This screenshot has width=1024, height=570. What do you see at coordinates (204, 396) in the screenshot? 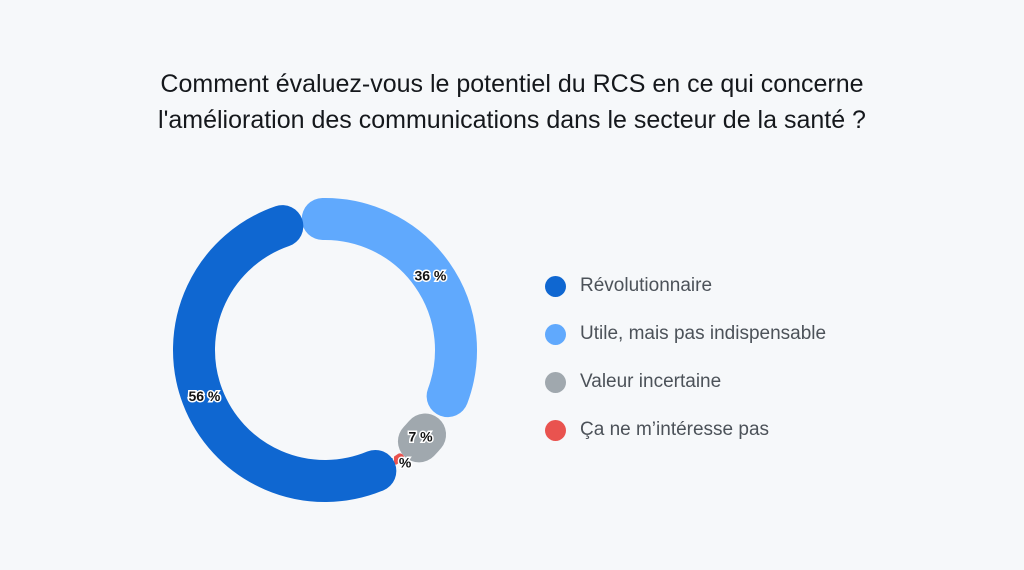
I see `data-label-0: 56 %` at bounding box center [204, 396].